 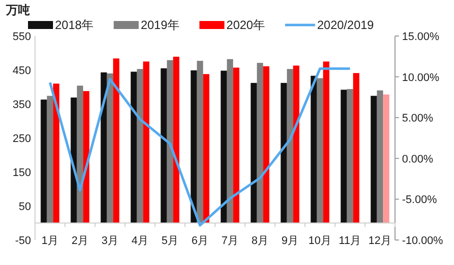 I want to click on x-tick-label: 1月, so click(x=50, y=241).